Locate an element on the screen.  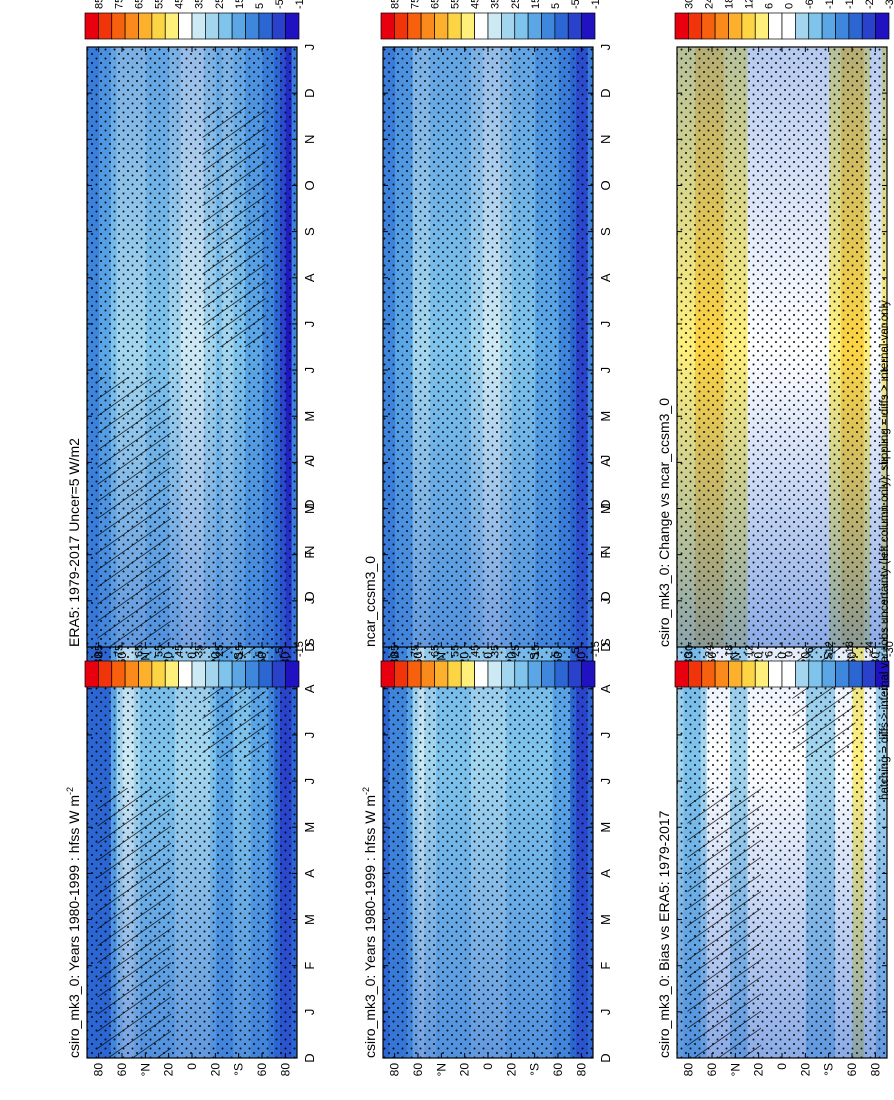
colorbar-tick-label: -12 is located at coordinates (830, 4).